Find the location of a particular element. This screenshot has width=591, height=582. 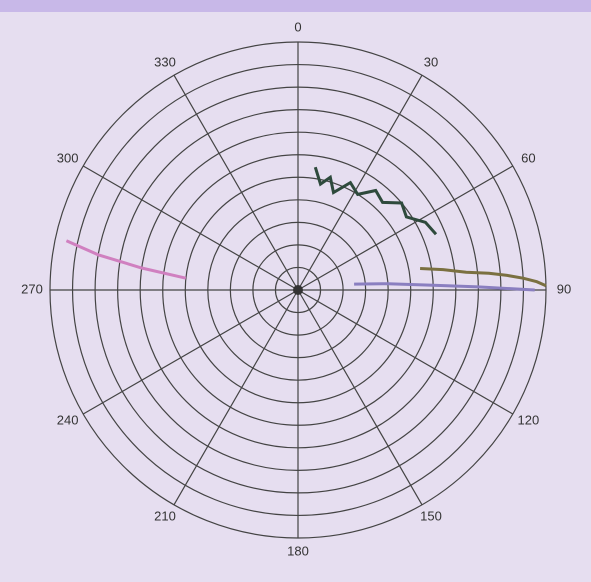

theta-tick-label: 120 is located at coordinates (529, 419).